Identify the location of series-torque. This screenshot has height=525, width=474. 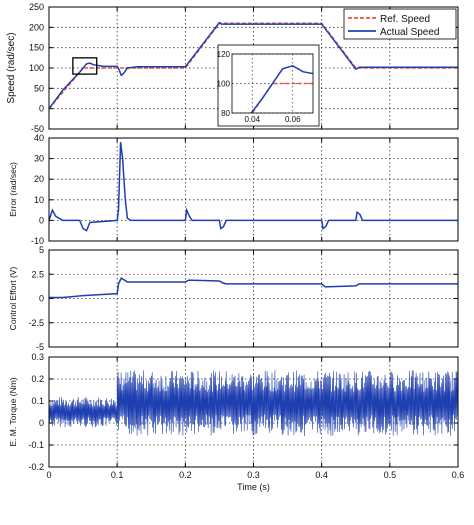
(253, 403).